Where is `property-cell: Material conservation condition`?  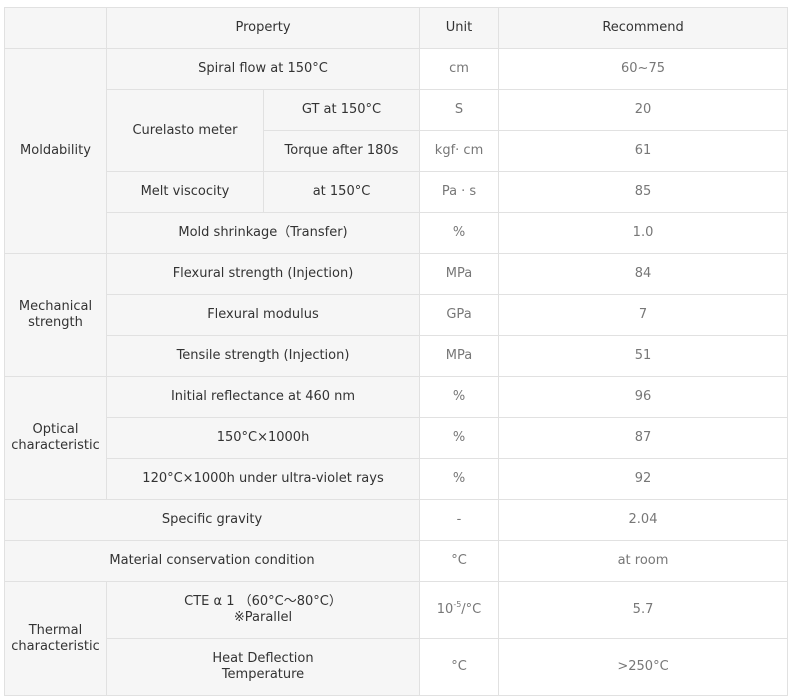 property-cell: Material conservation condition is located at coordinates (212, 561).